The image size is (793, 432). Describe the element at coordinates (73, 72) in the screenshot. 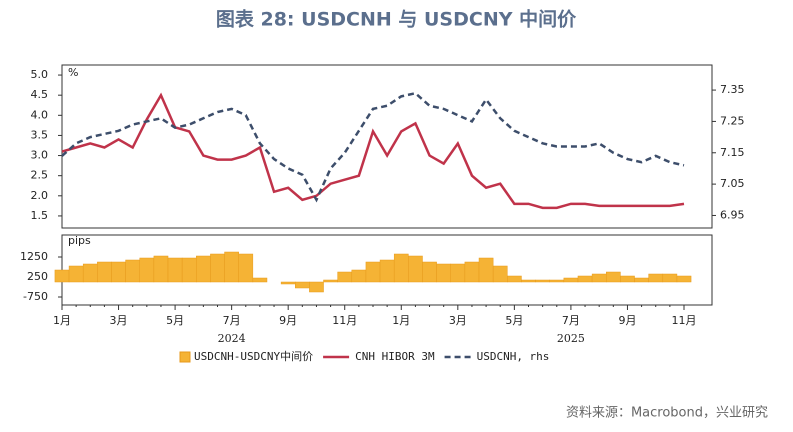

I see `y-unit: %` at that location.